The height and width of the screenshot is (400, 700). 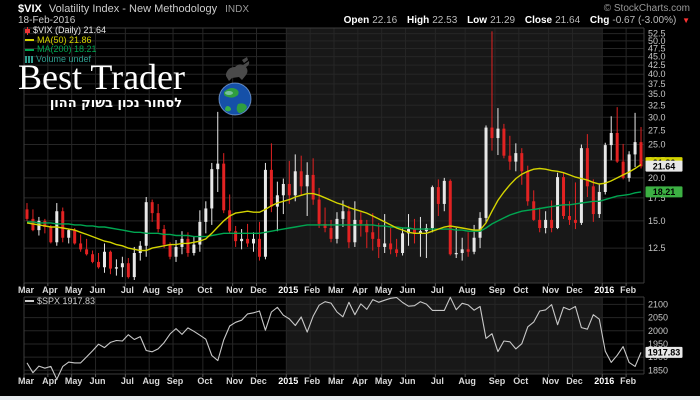 I want to click on svg-text: 18.21, so click(x=664, y=192).